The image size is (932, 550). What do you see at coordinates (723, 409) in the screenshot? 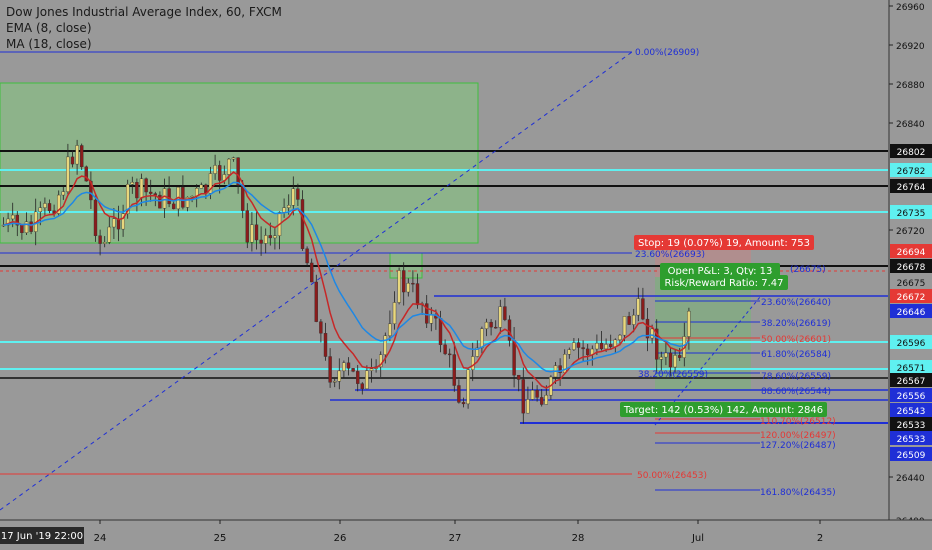
I see `target-badge-bg` at bounding box center [723, 409].